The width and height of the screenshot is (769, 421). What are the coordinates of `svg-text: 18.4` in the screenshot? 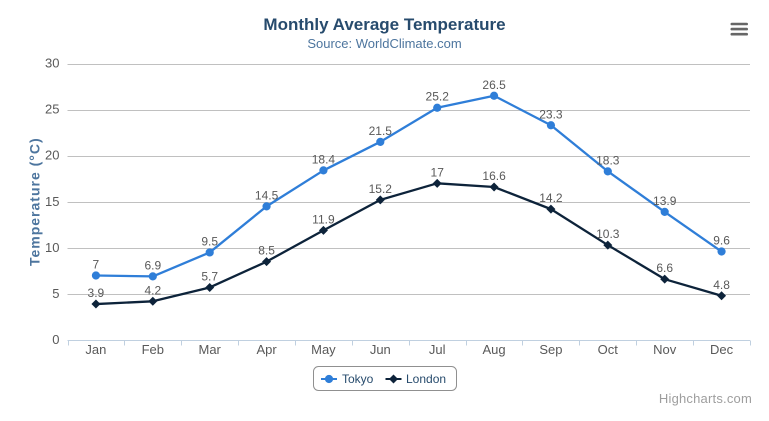 It's located at (324, 159).